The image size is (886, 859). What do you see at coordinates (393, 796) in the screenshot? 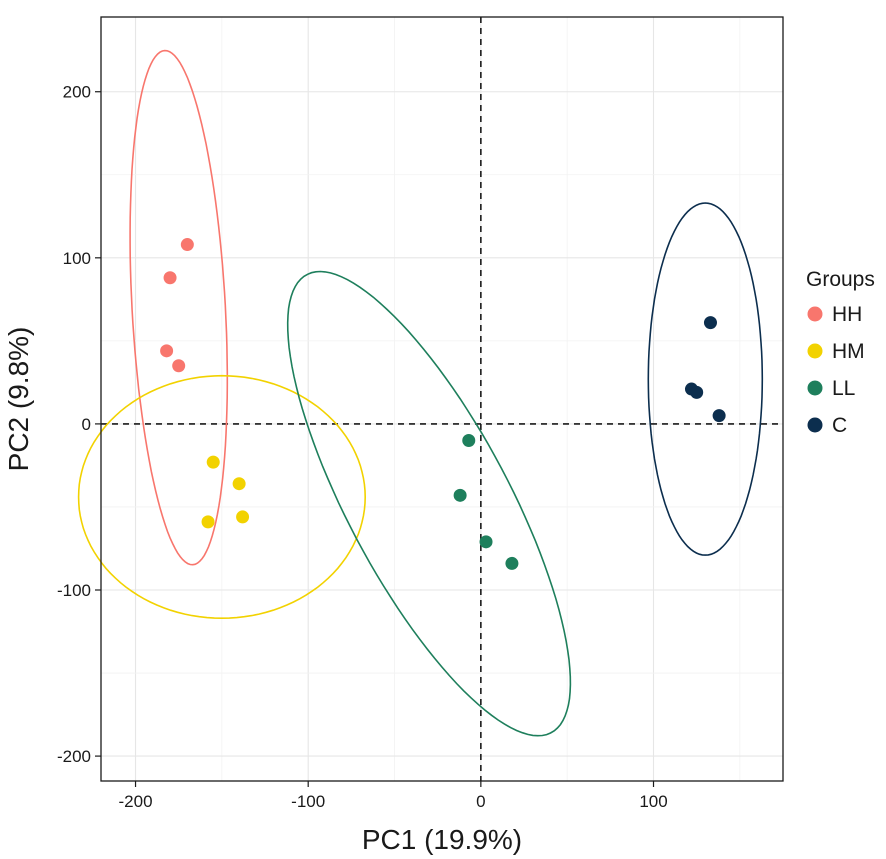
I see `x-axis-ticks: -200 -100 0 100` at bounding box center [393, 796].